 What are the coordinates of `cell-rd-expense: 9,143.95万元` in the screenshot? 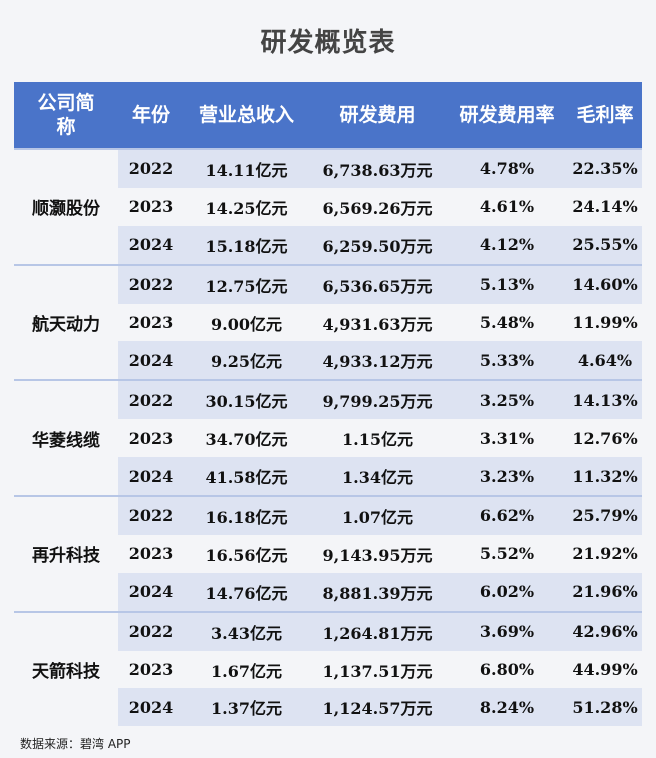 It's located at (377, 553).